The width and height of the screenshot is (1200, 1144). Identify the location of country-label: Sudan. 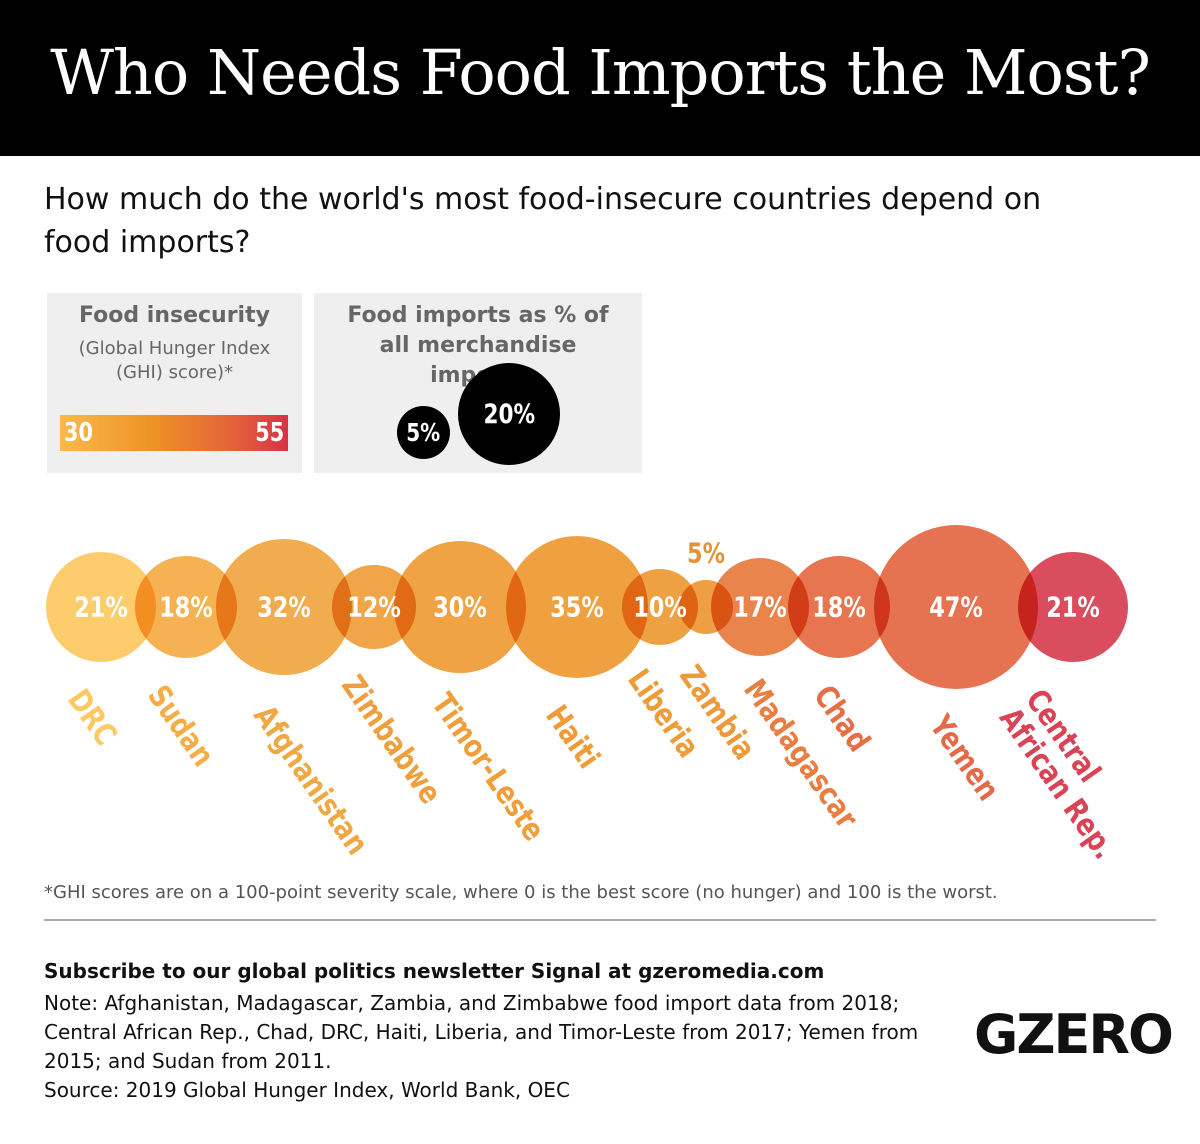
(181, 726).